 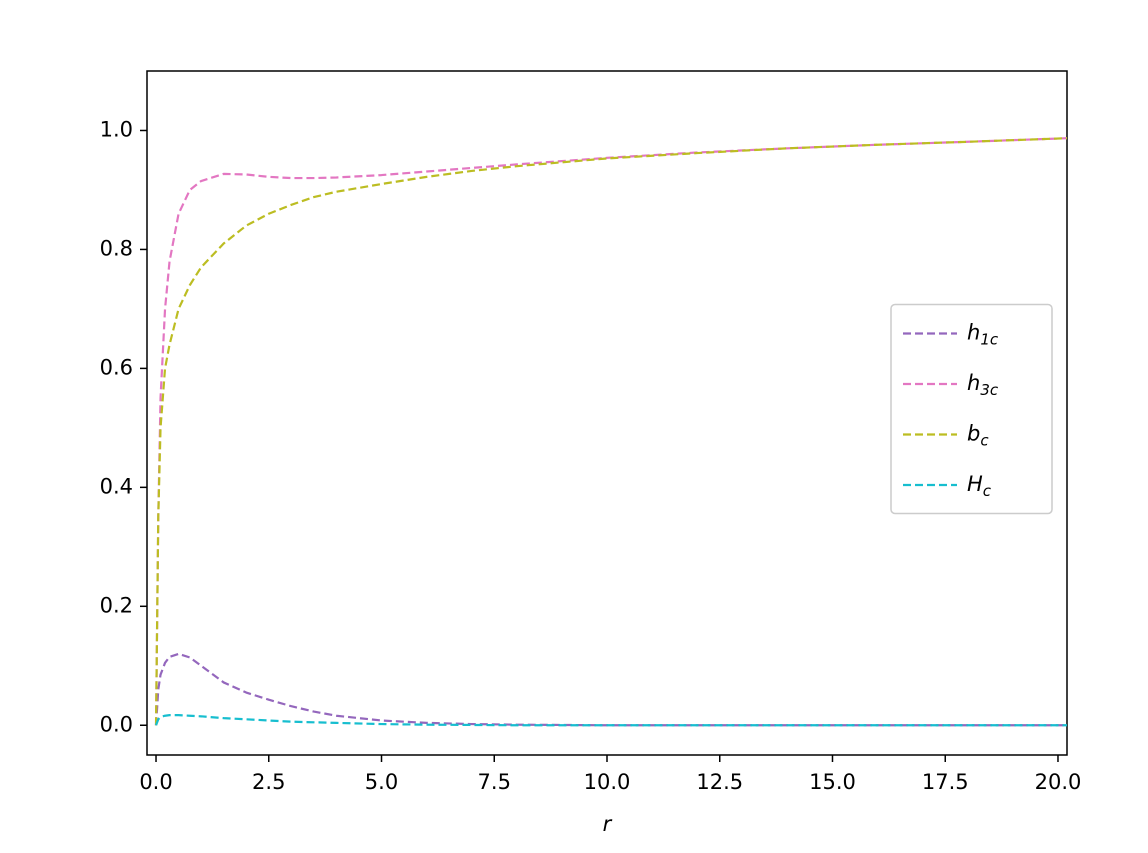 I want to click on x-tick-label: 15.0, so click(x=832, y=782).